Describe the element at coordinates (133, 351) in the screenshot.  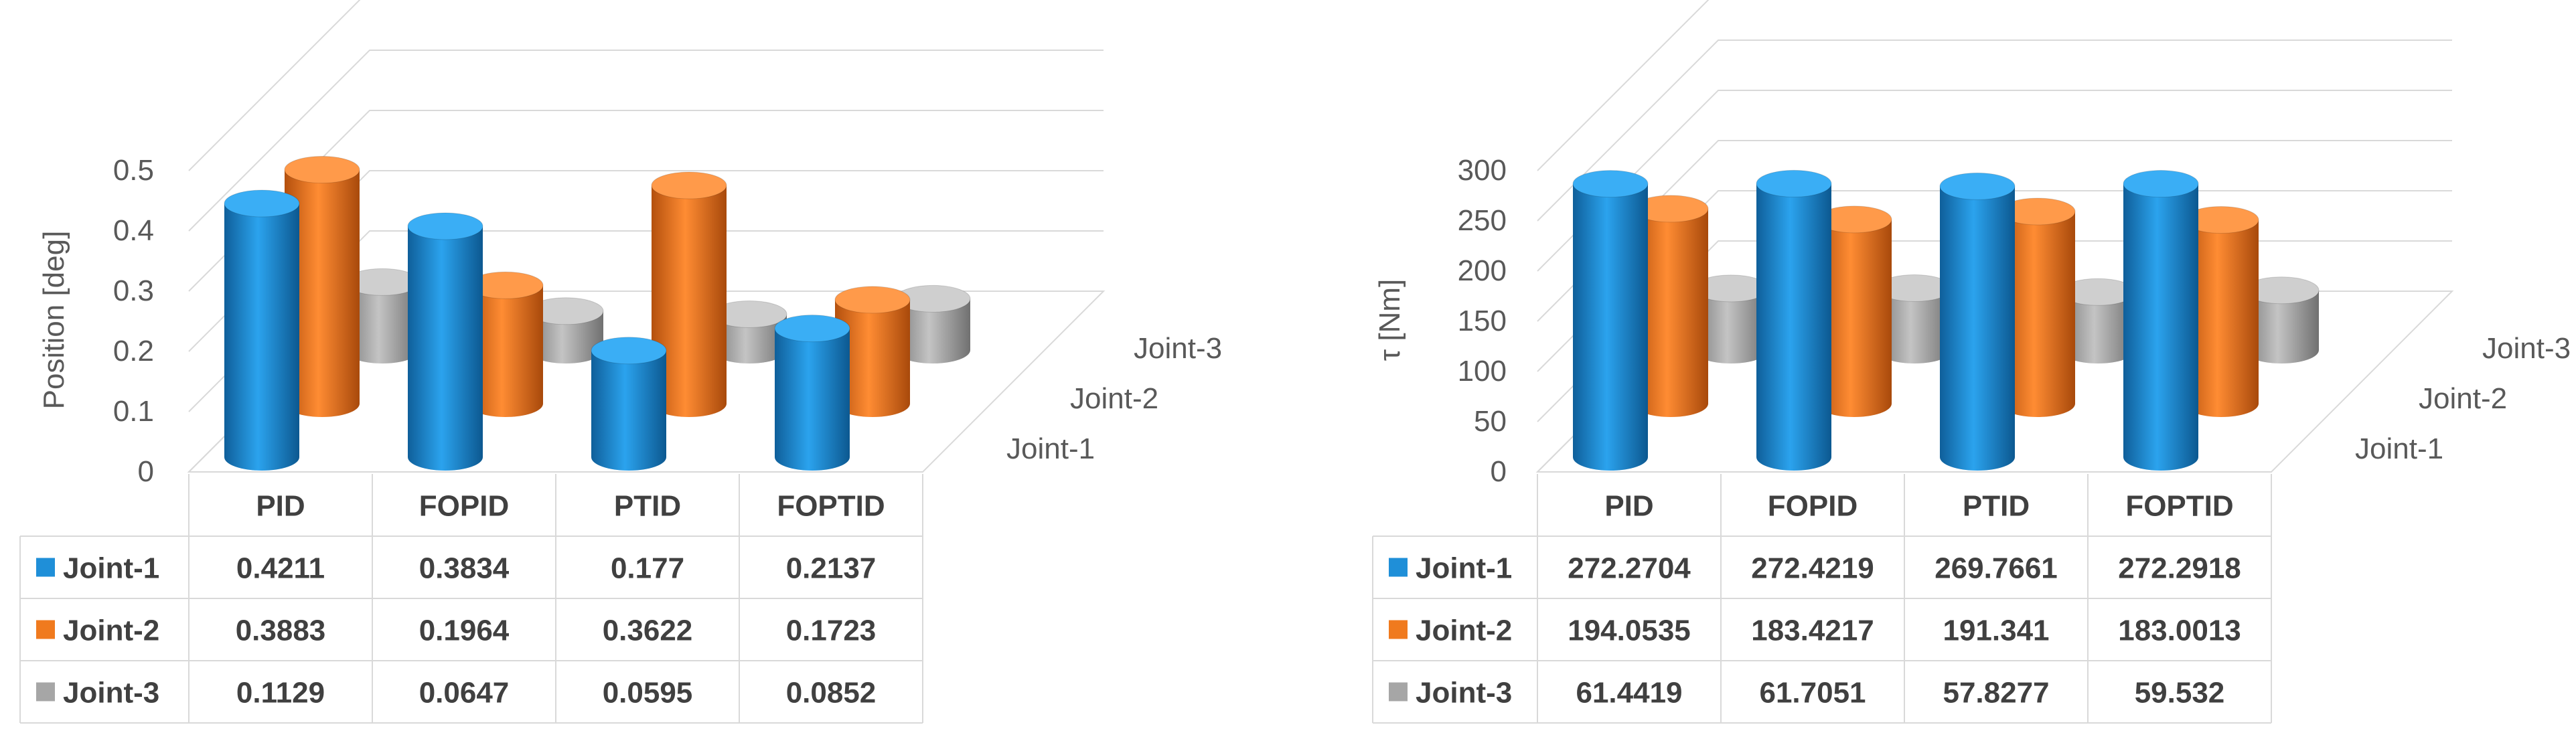
I see `y-tick-label: 0.2` at that location.